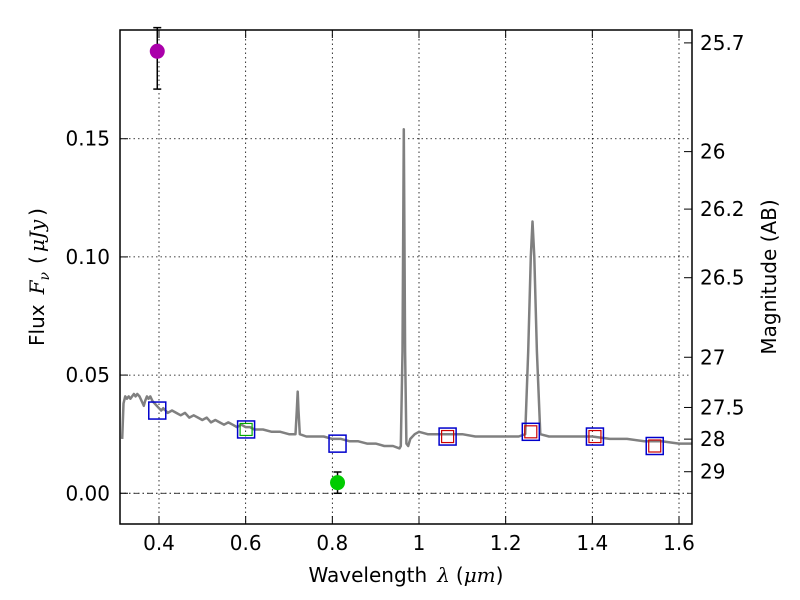 This screenshot has width=800, height=600. Describe the element at coordinates (246, 543) in the screenshot. I see `x-tick-label: 0.6` at that location.